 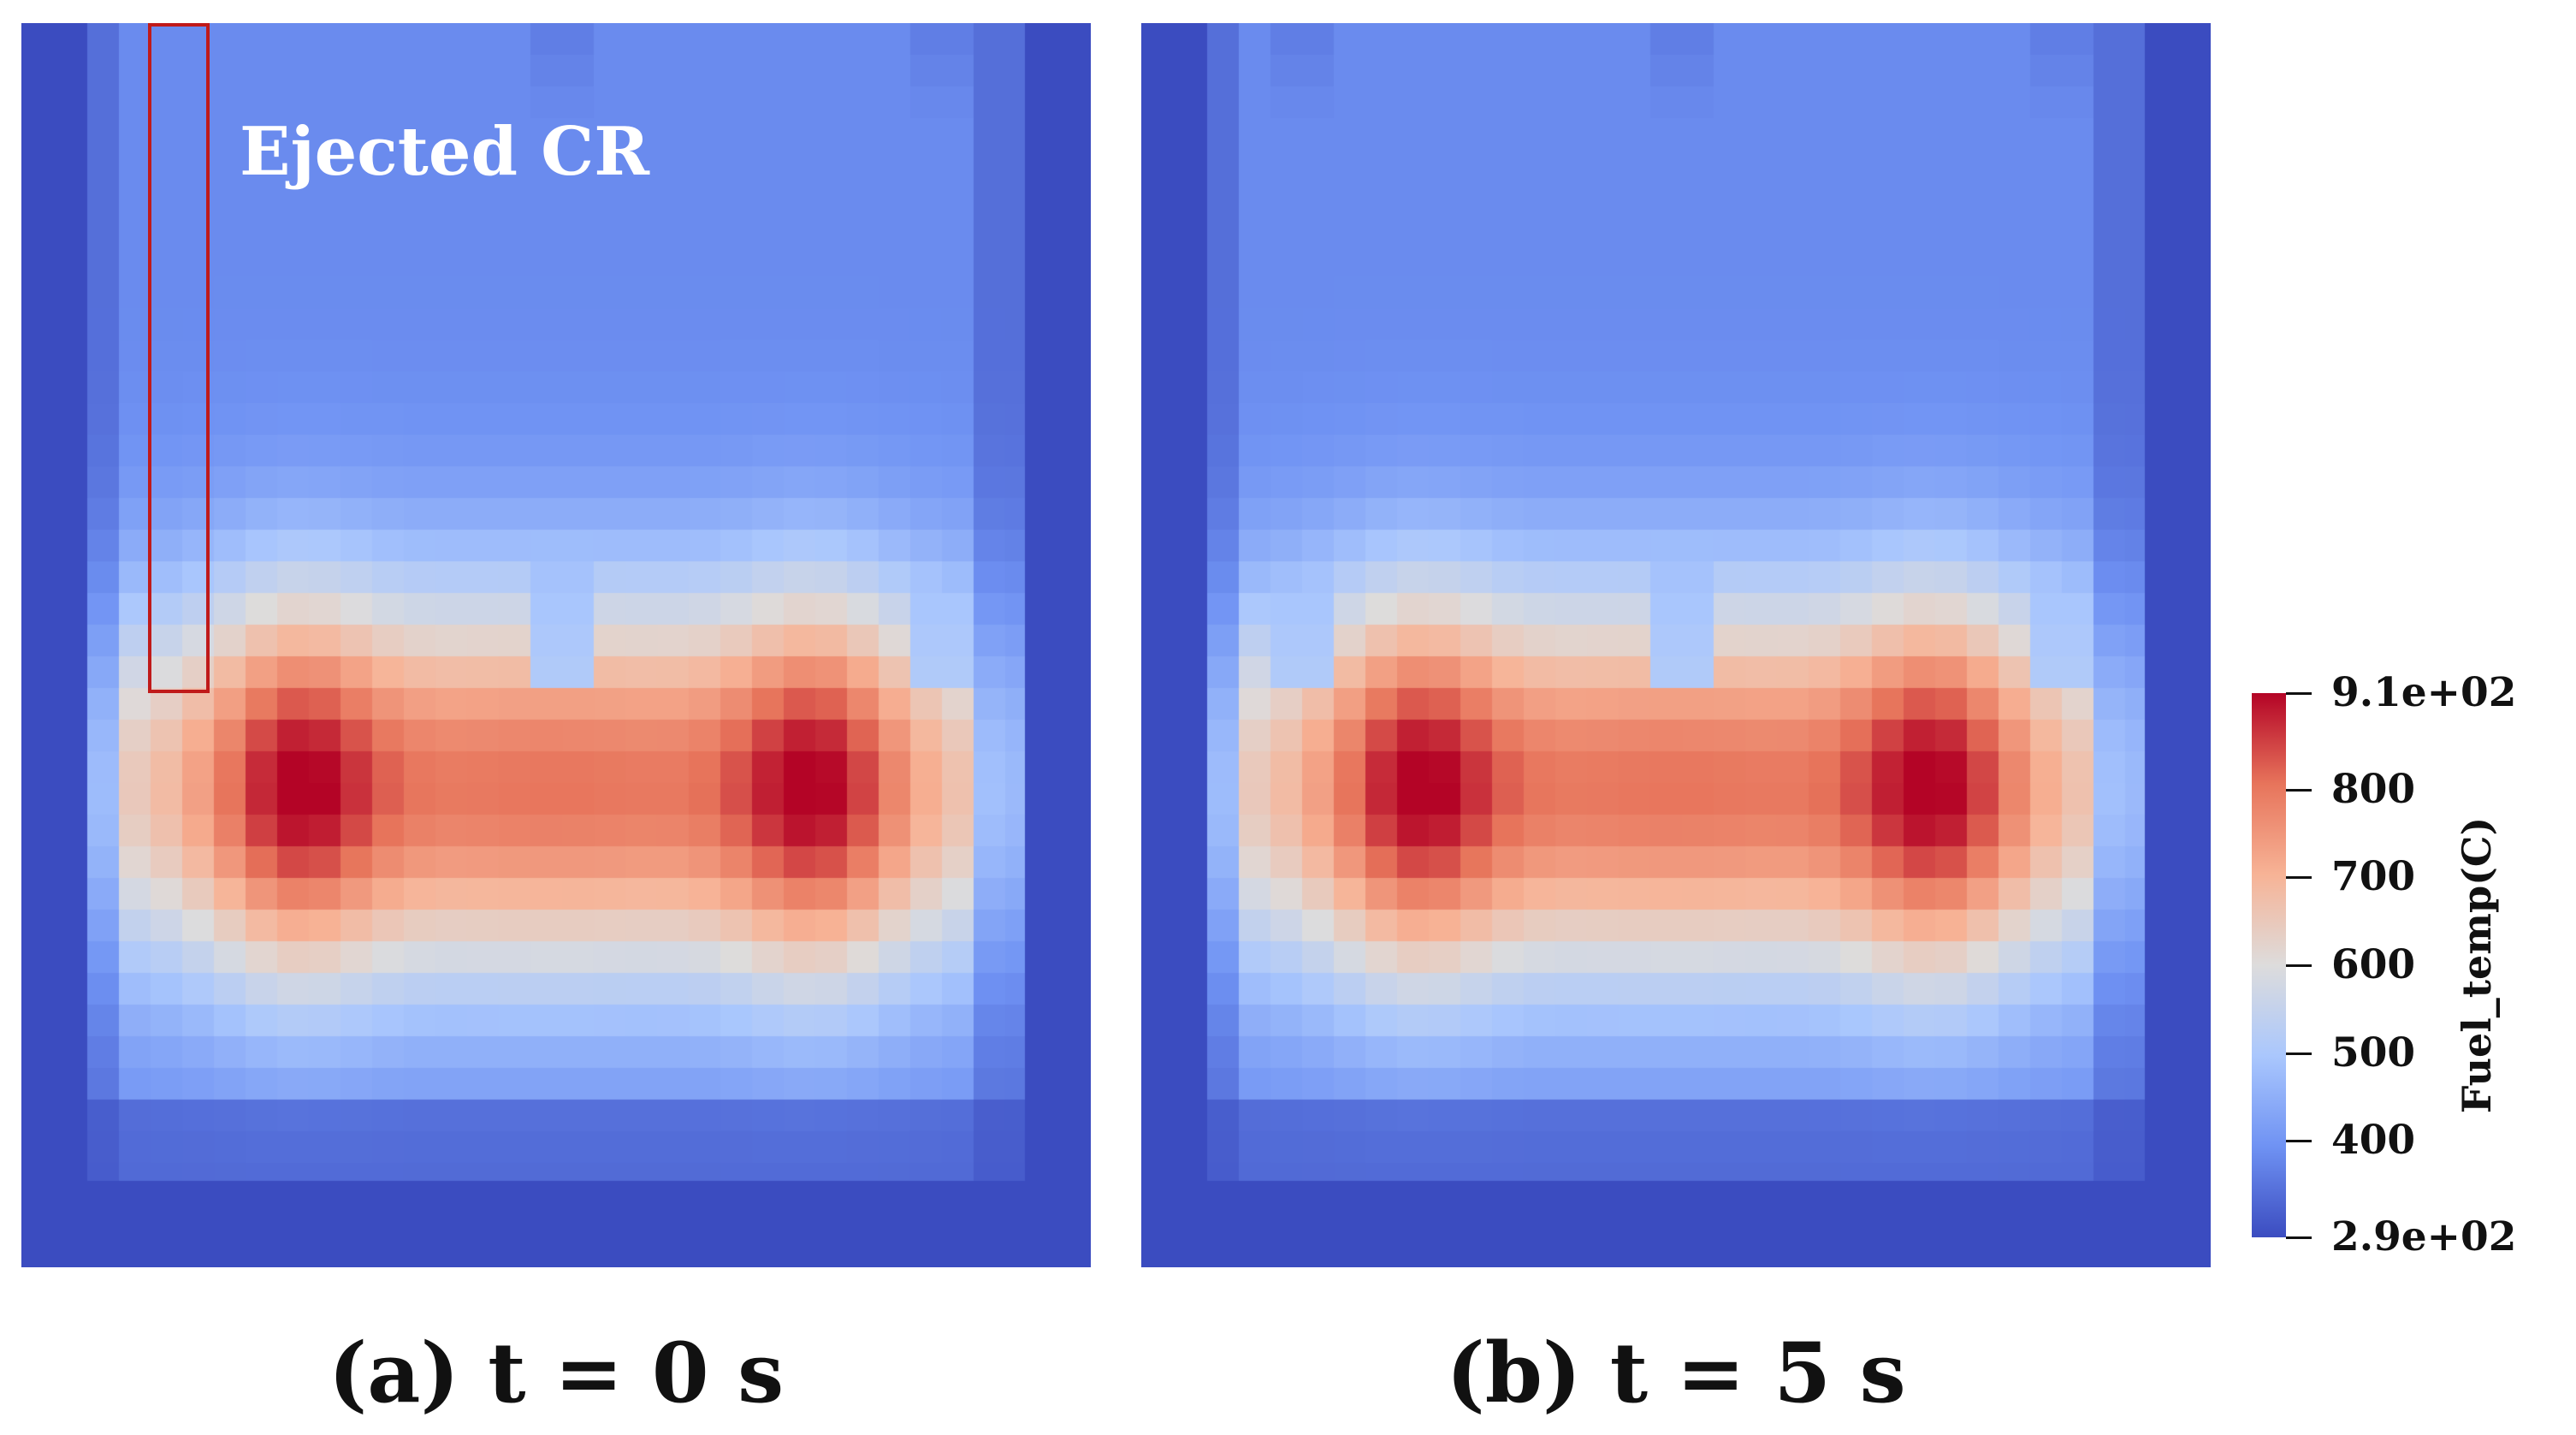 I want to click on colorbar-title: Fuel_temp(C), so click(x=2477, y=965).